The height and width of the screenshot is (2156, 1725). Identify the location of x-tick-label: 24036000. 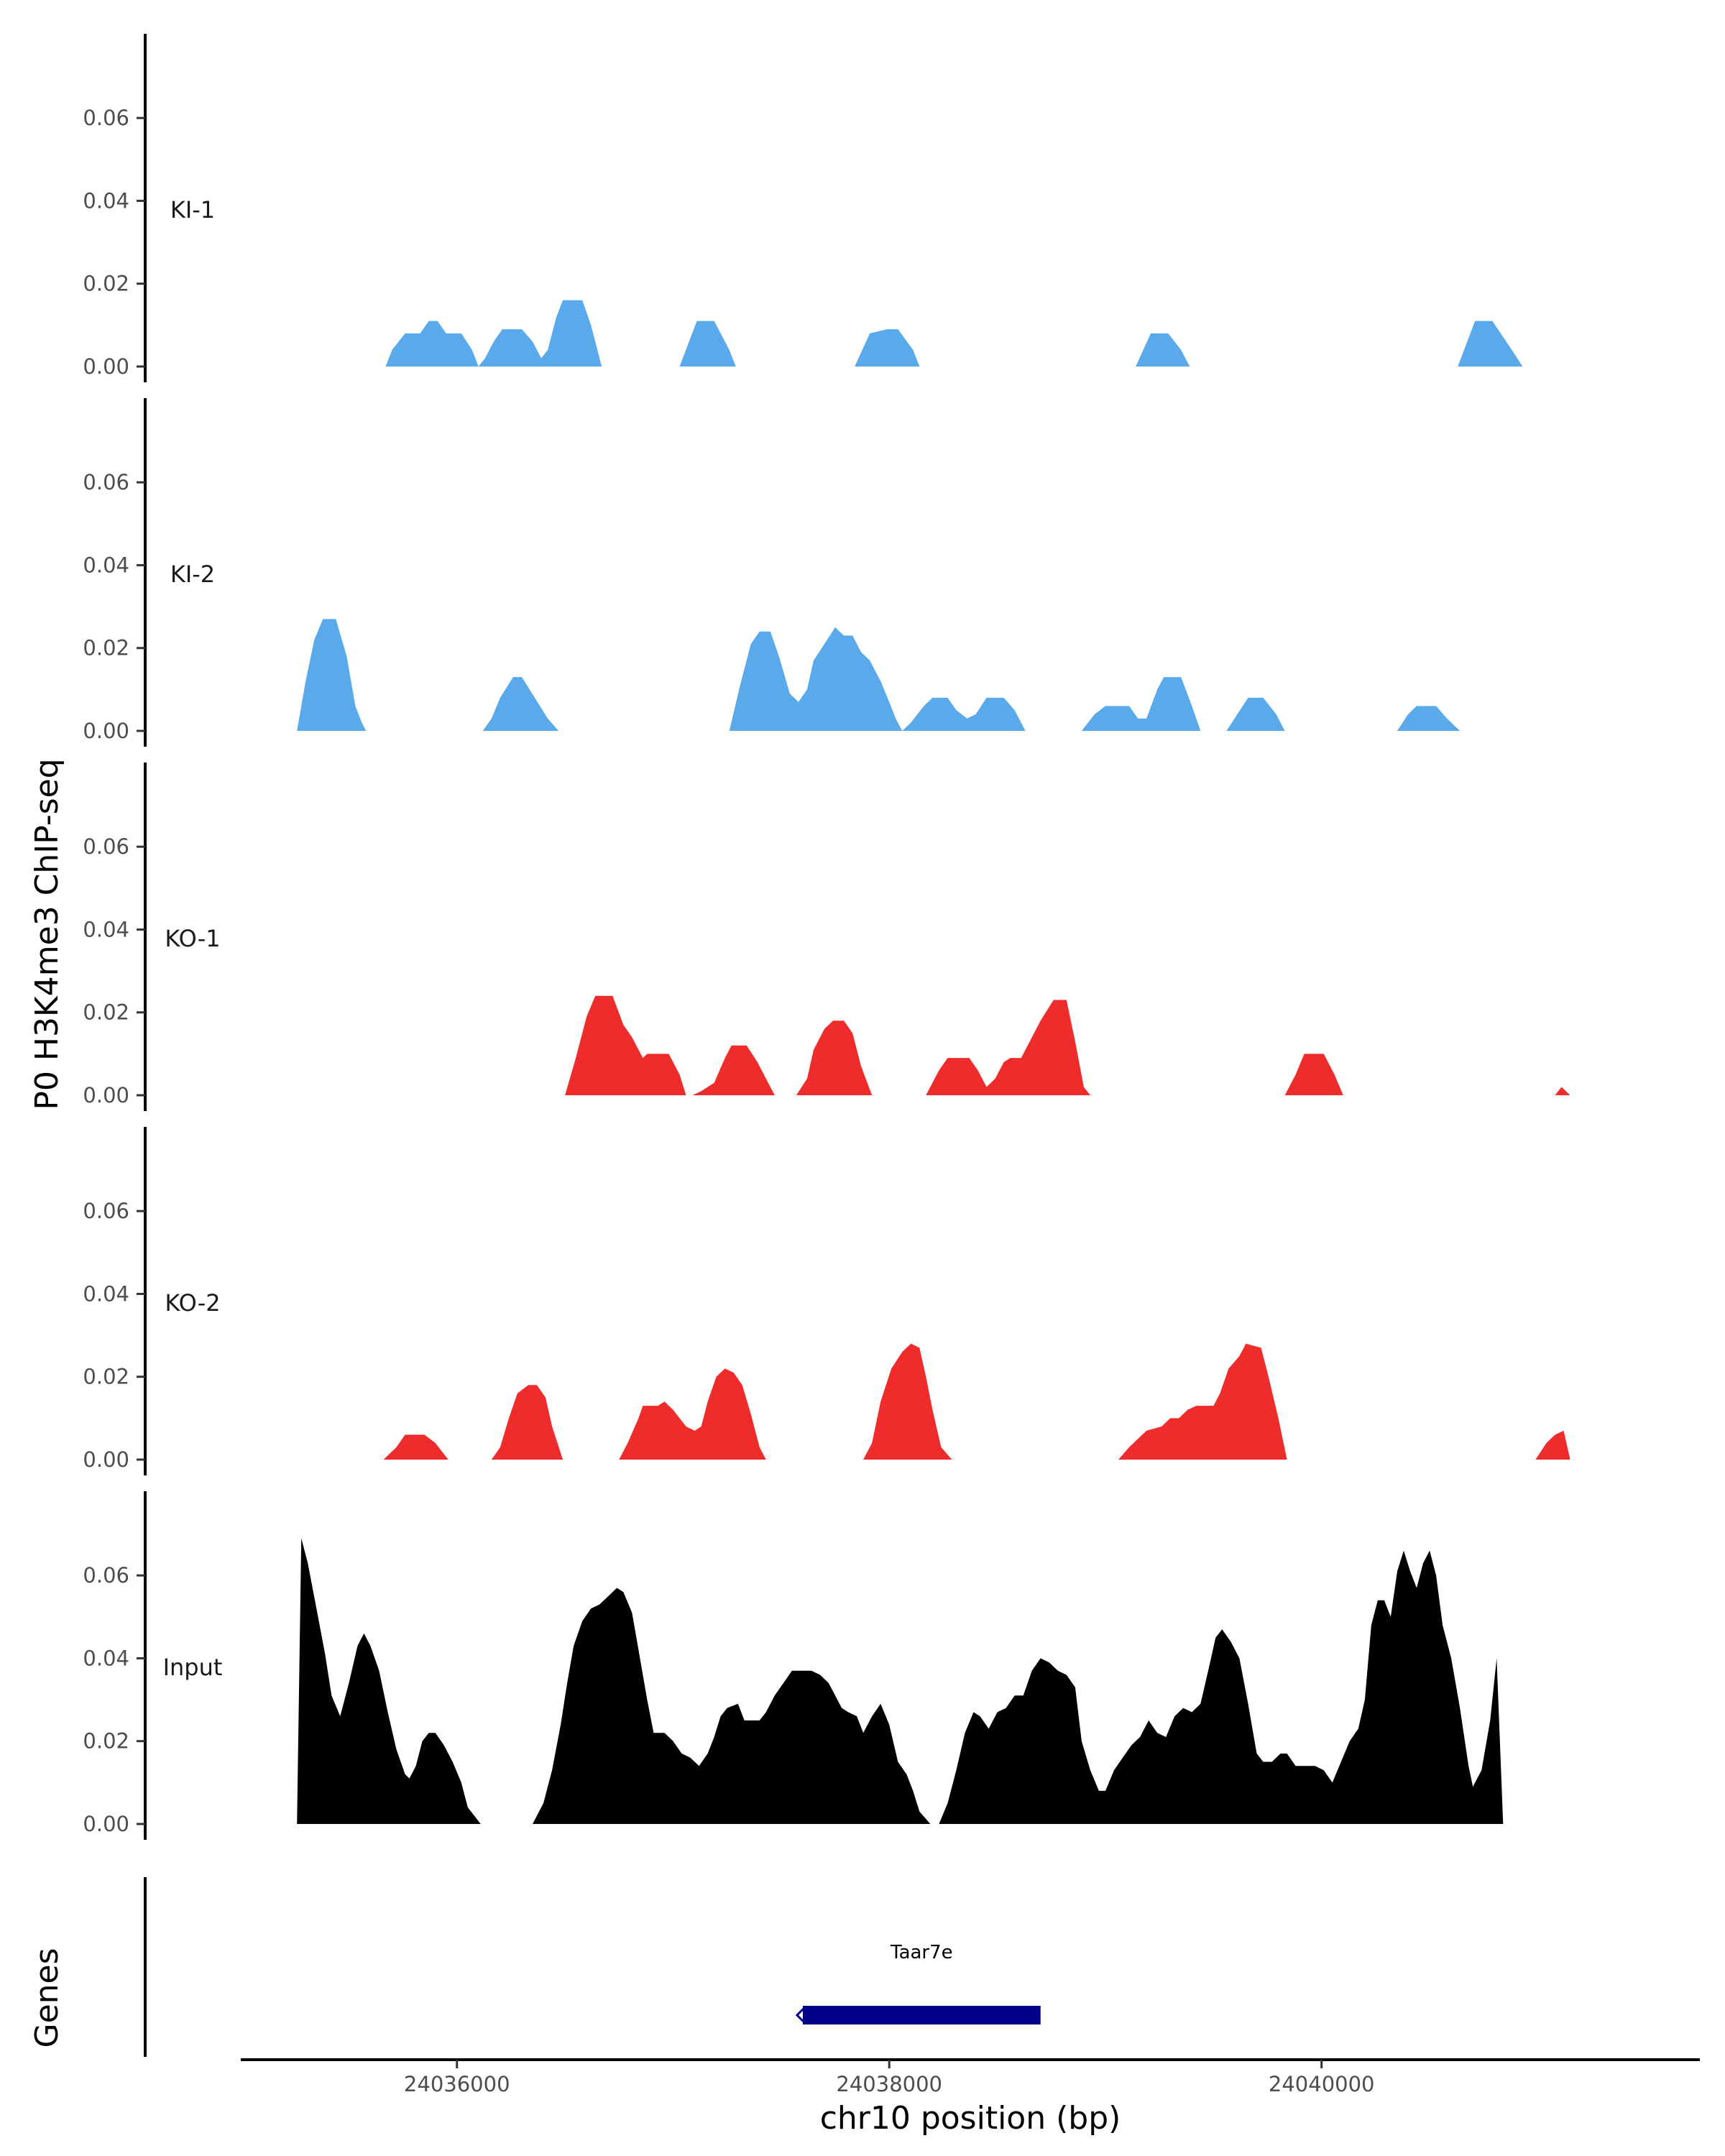
(457, 2084).